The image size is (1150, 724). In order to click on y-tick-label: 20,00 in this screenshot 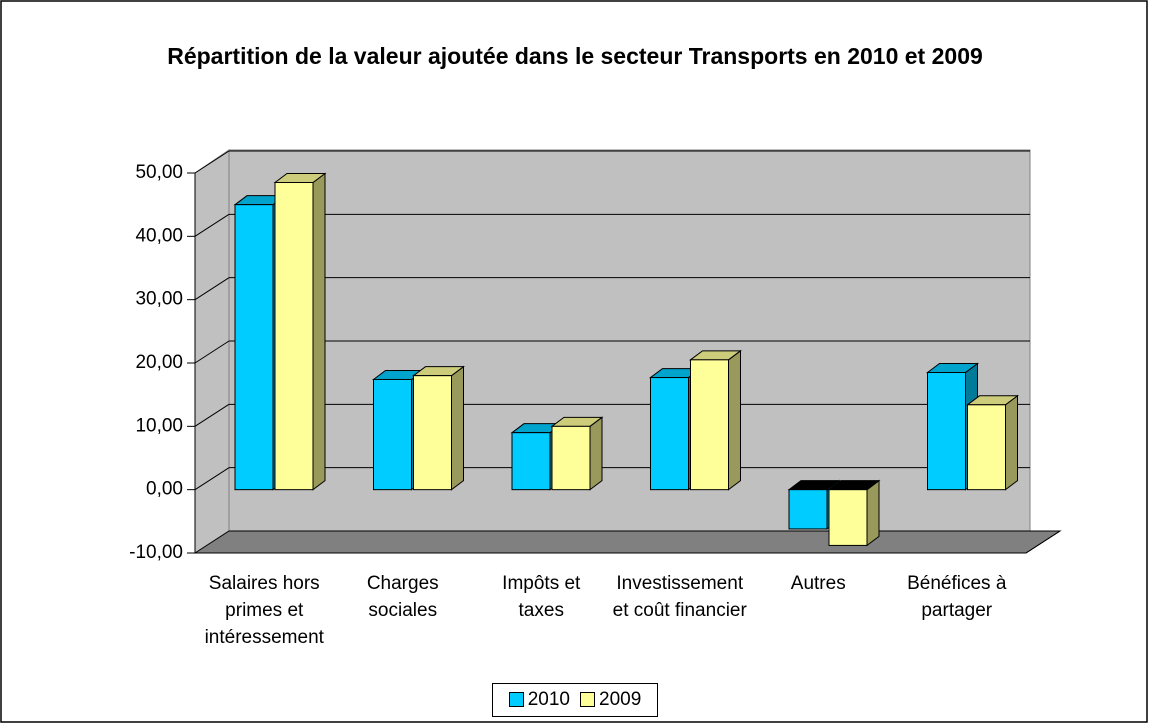, I will do `click(159, 362)`.